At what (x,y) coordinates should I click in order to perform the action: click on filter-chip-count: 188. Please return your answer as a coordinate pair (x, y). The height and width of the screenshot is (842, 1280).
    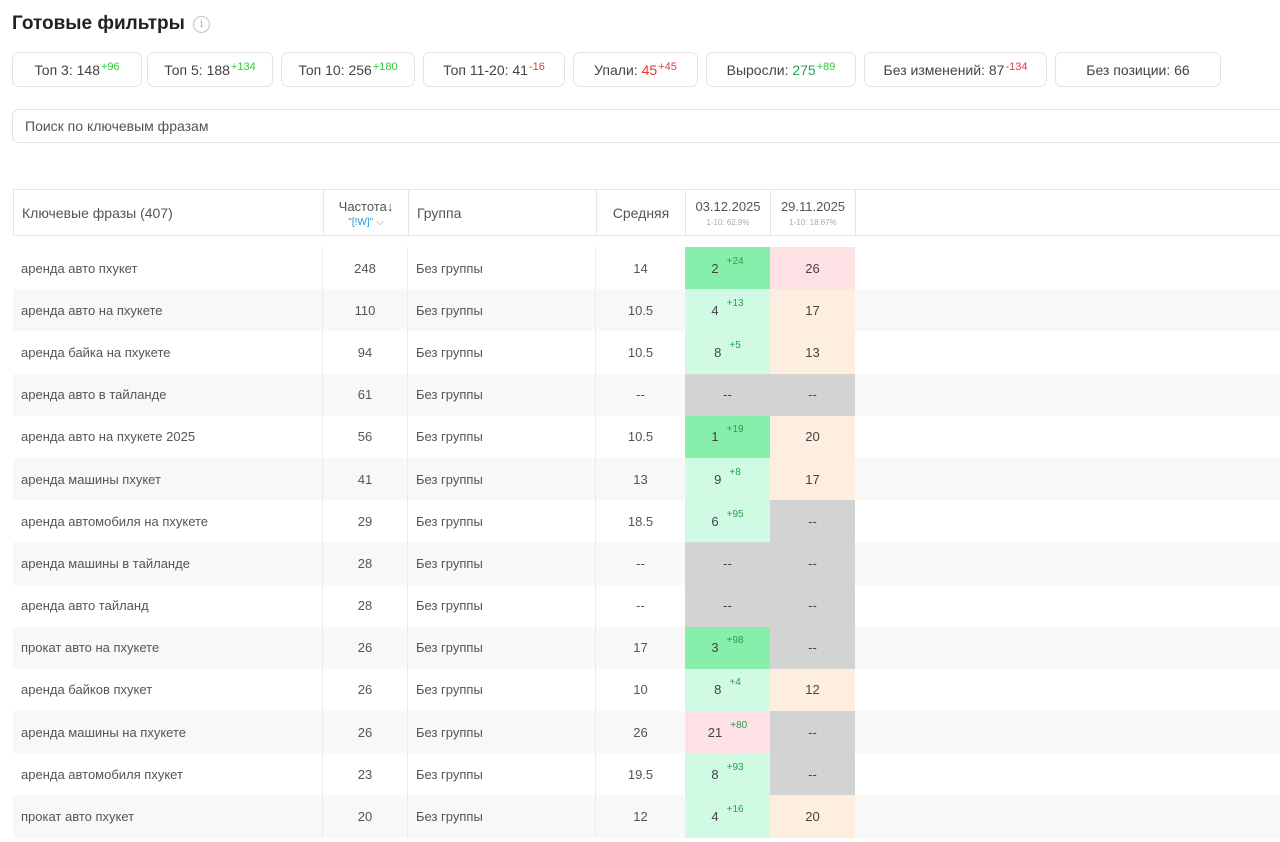
    Looking at the image, I should click on (218, 69).